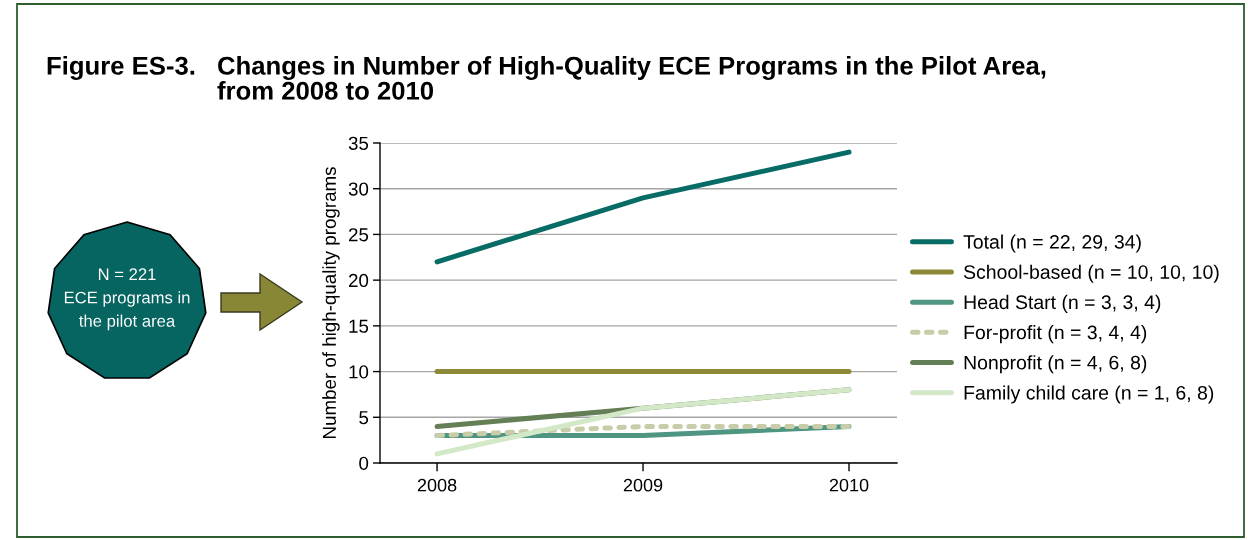 The image size is (1248, 540). I want to click on x-tick-label: 2008, so click(437, 485).